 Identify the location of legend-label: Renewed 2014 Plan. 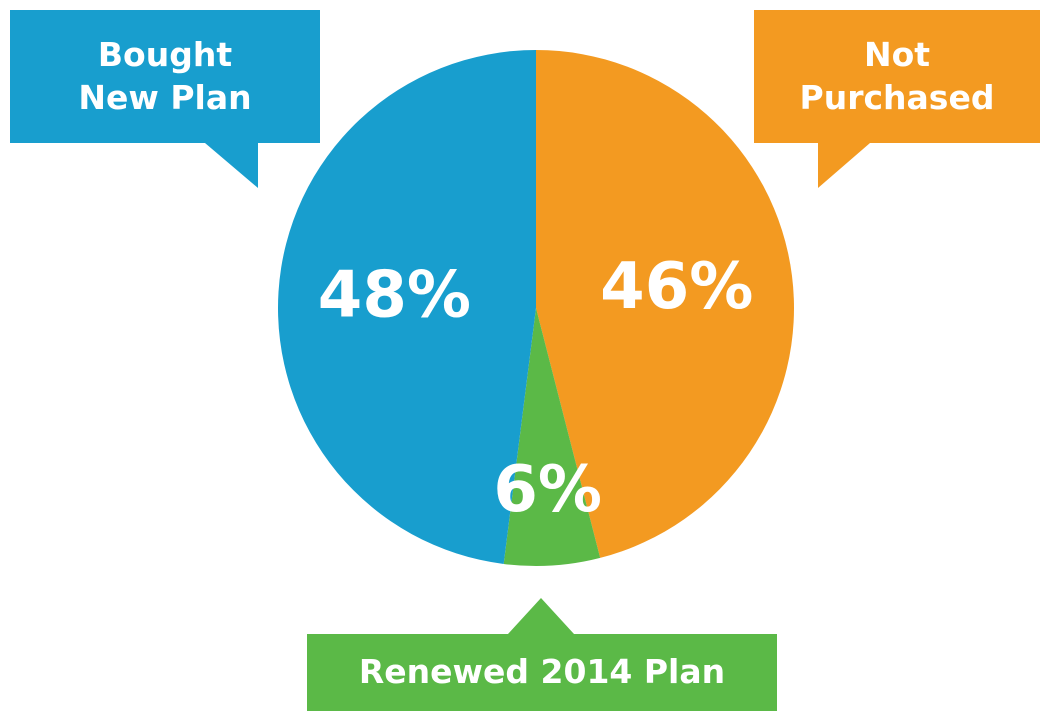
(542, 672).